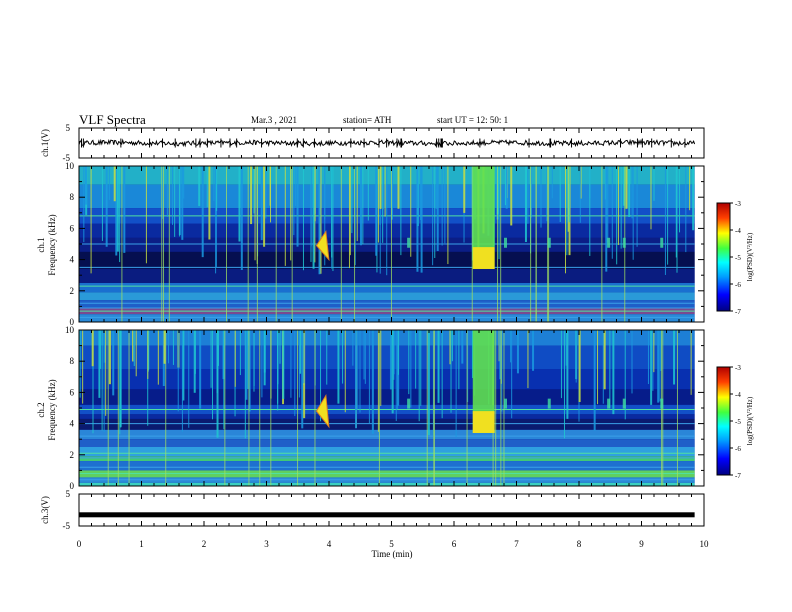  What do you see at coordinates (391, 510) in the screenshot?
I see `ch3-voltage-panel` at bounding box center [391, 510].